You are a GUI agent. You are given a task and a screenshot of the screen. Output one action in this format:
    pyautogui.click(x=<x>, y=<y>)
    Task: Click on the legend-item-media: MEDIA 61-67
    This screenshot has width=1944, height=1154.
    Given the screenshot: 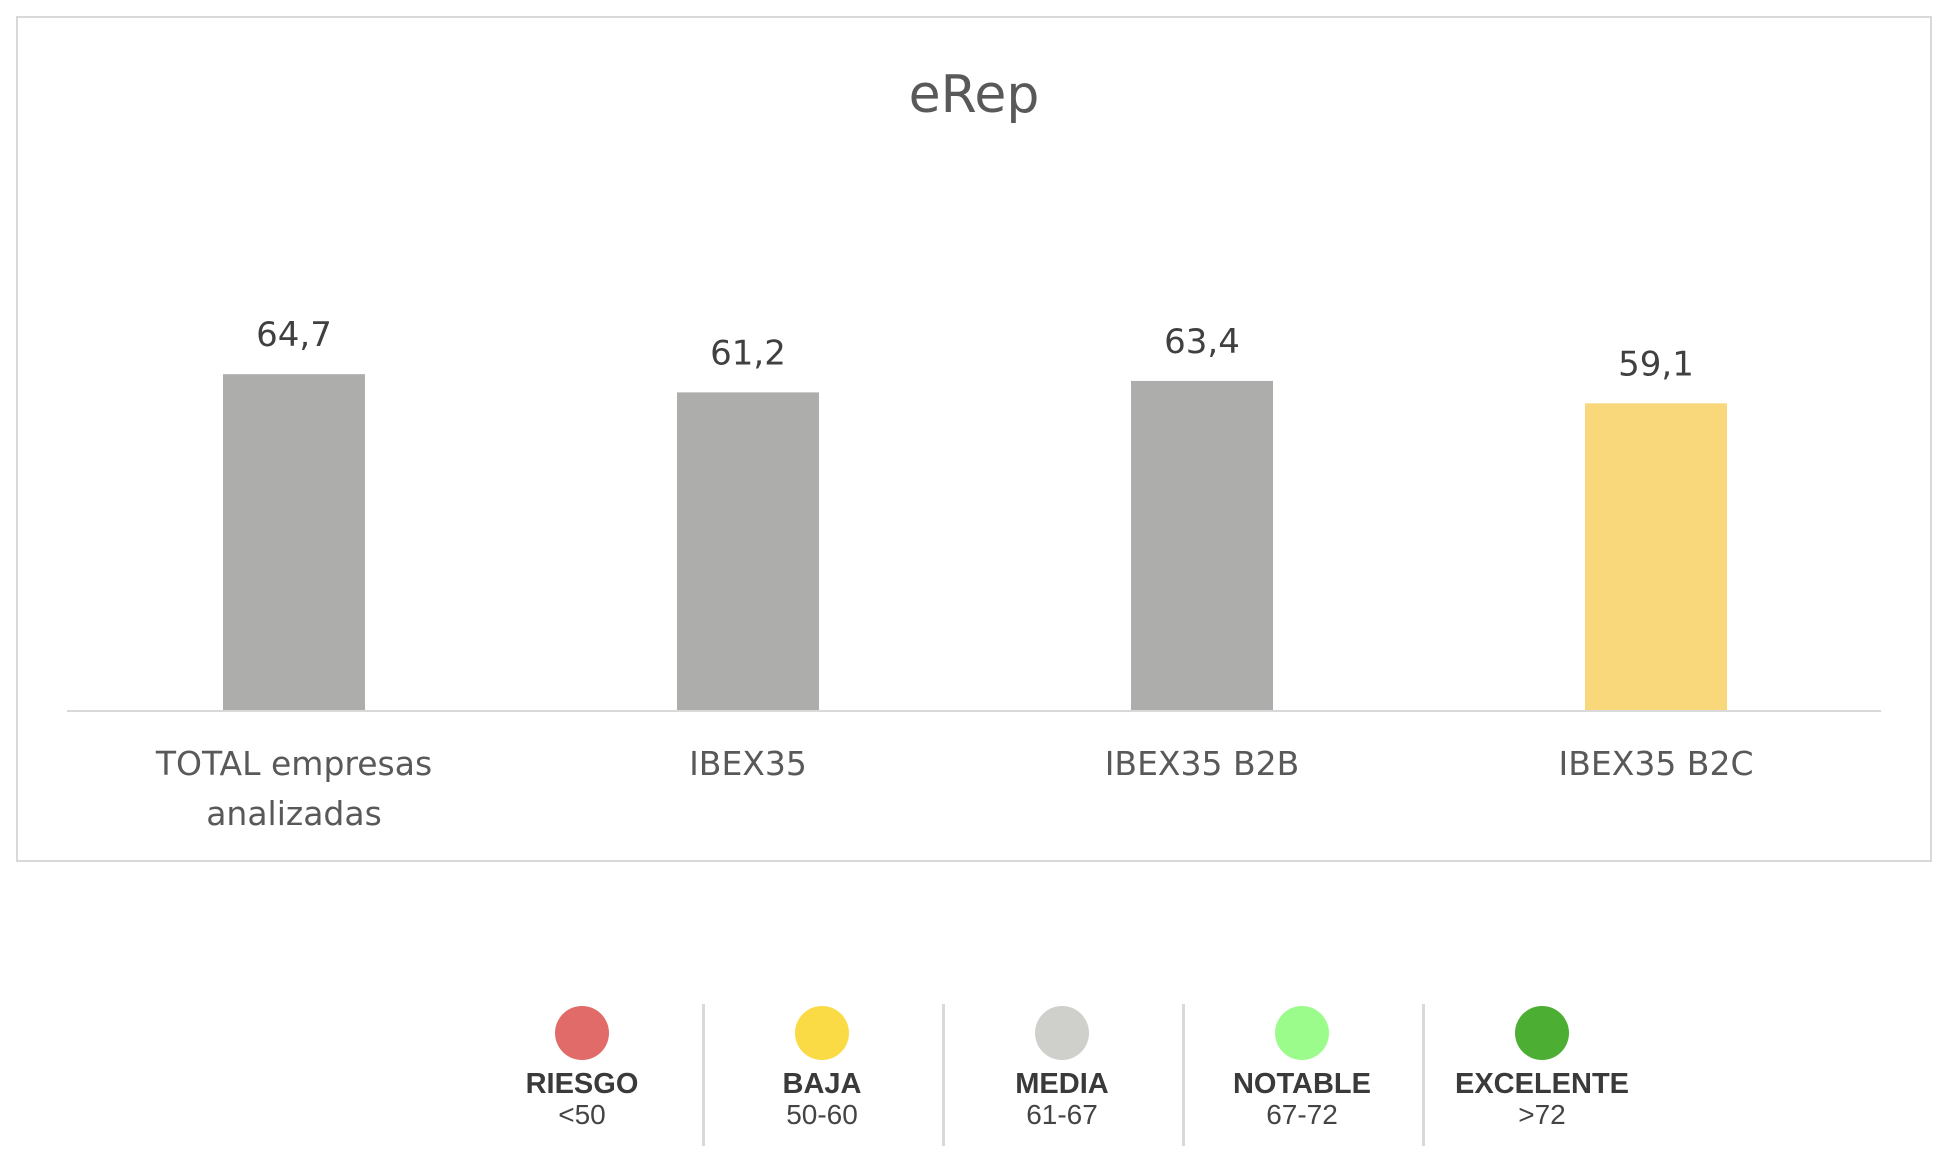 What is the action you would take?
    pyautogui.click(x=1062, y=1076)
    